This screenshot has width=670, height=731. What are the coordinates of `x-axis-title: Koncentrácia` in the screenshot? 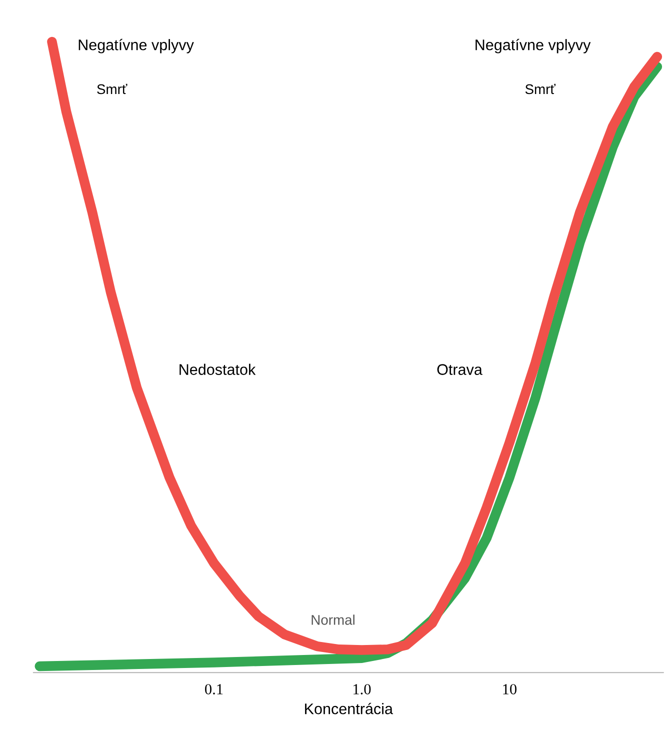 It's located at (349, 708).